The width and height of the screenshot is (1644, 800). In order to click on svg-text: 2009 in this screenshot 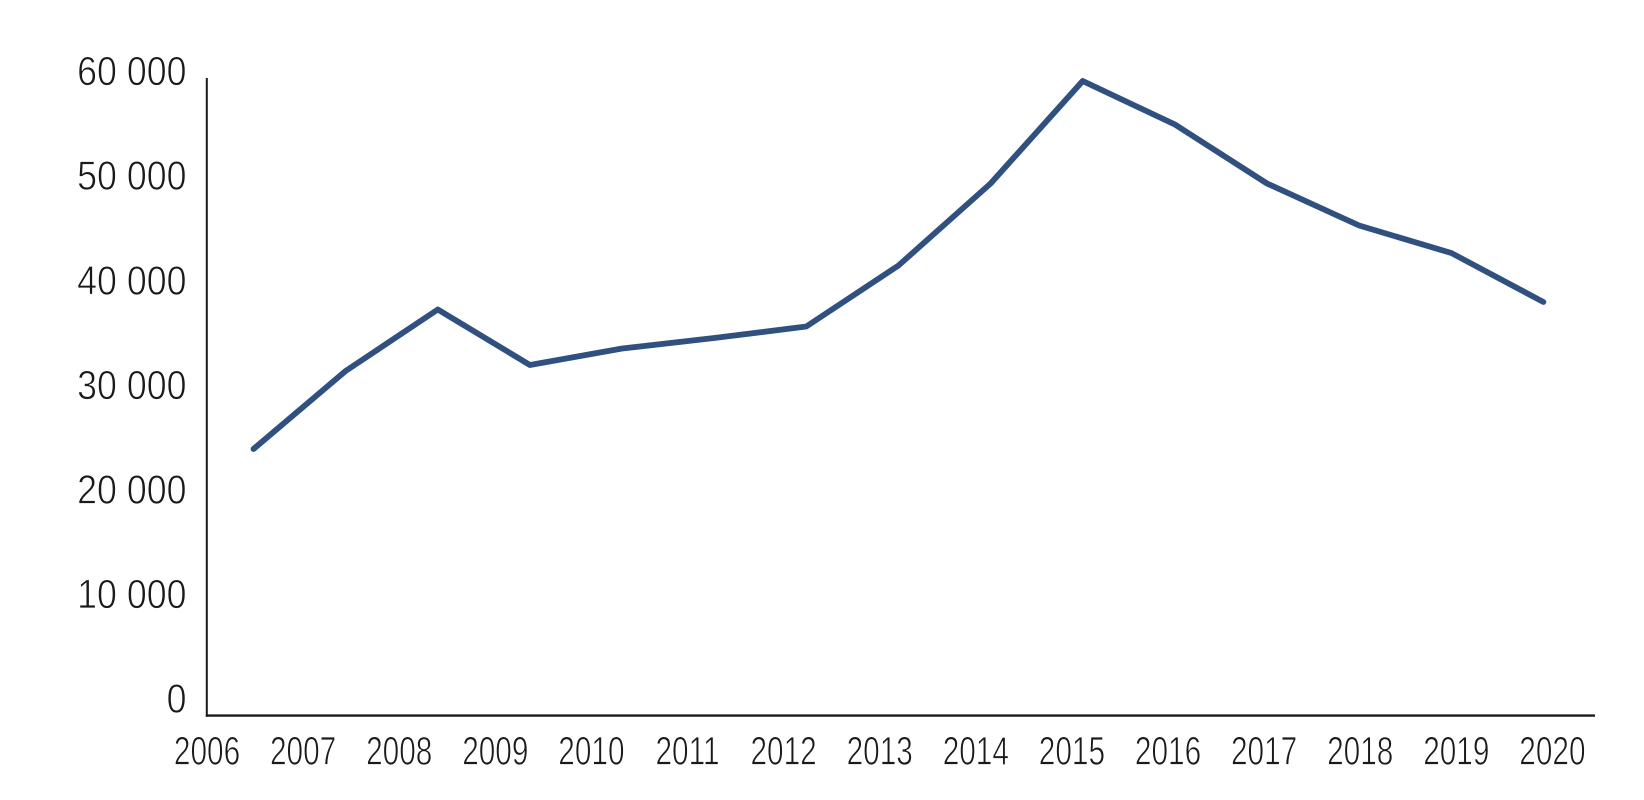, I will do `click(495, 751)`.